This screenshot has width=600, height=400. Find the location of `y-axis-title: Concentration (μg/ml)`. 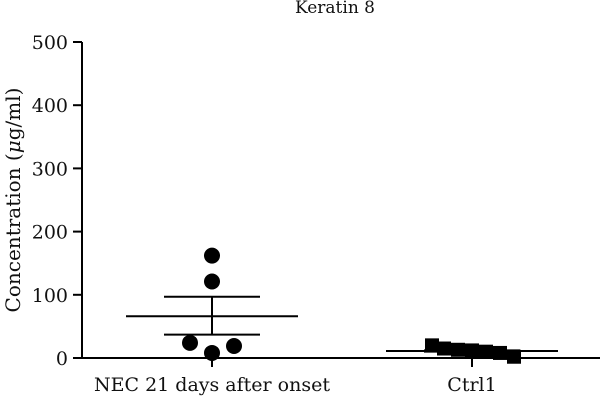

y-axis-title: Concentration (μg/ml) is located at coordinates (13, 200).